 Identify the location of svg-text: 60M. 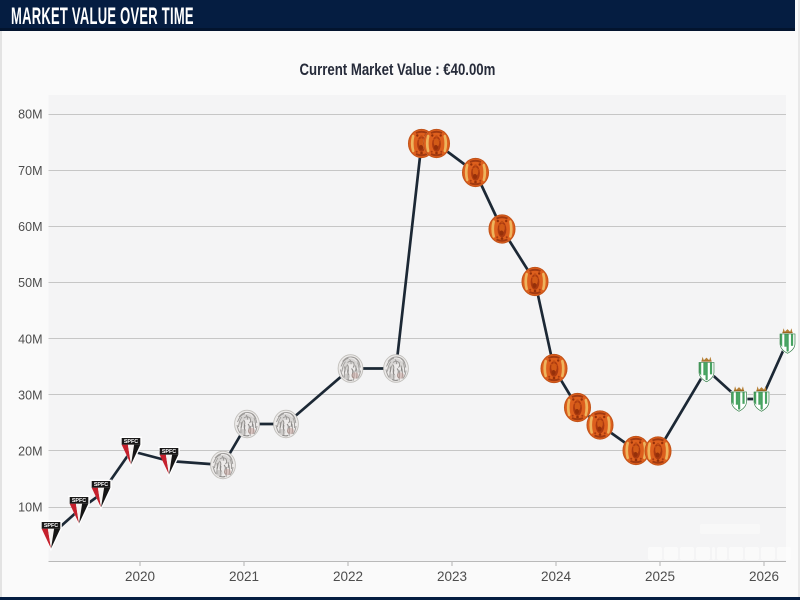
(30, 227).